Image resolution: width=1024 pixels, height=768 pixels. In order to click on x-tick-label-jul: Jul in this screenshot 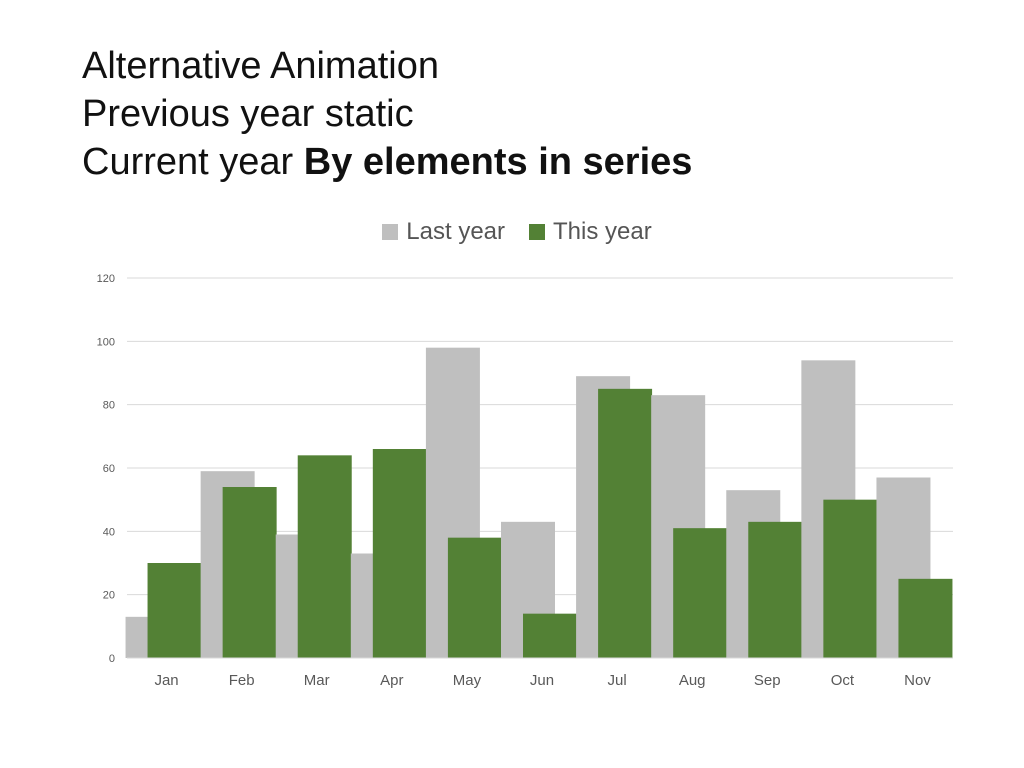, I will do `click(616, 680)`.